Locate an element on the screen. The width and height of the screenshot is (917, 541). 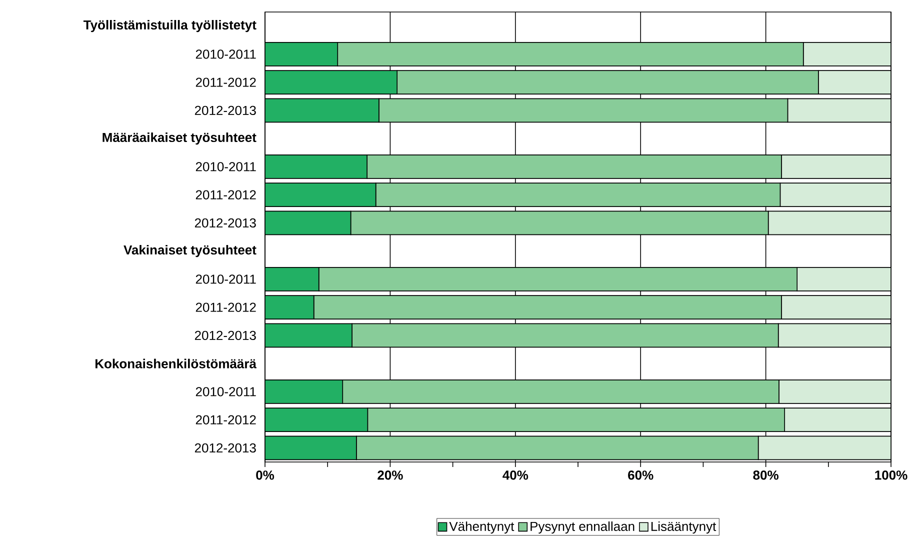
y-tick-label: Määräaikaiset työsuhteet is located at coordinates (179, 138).